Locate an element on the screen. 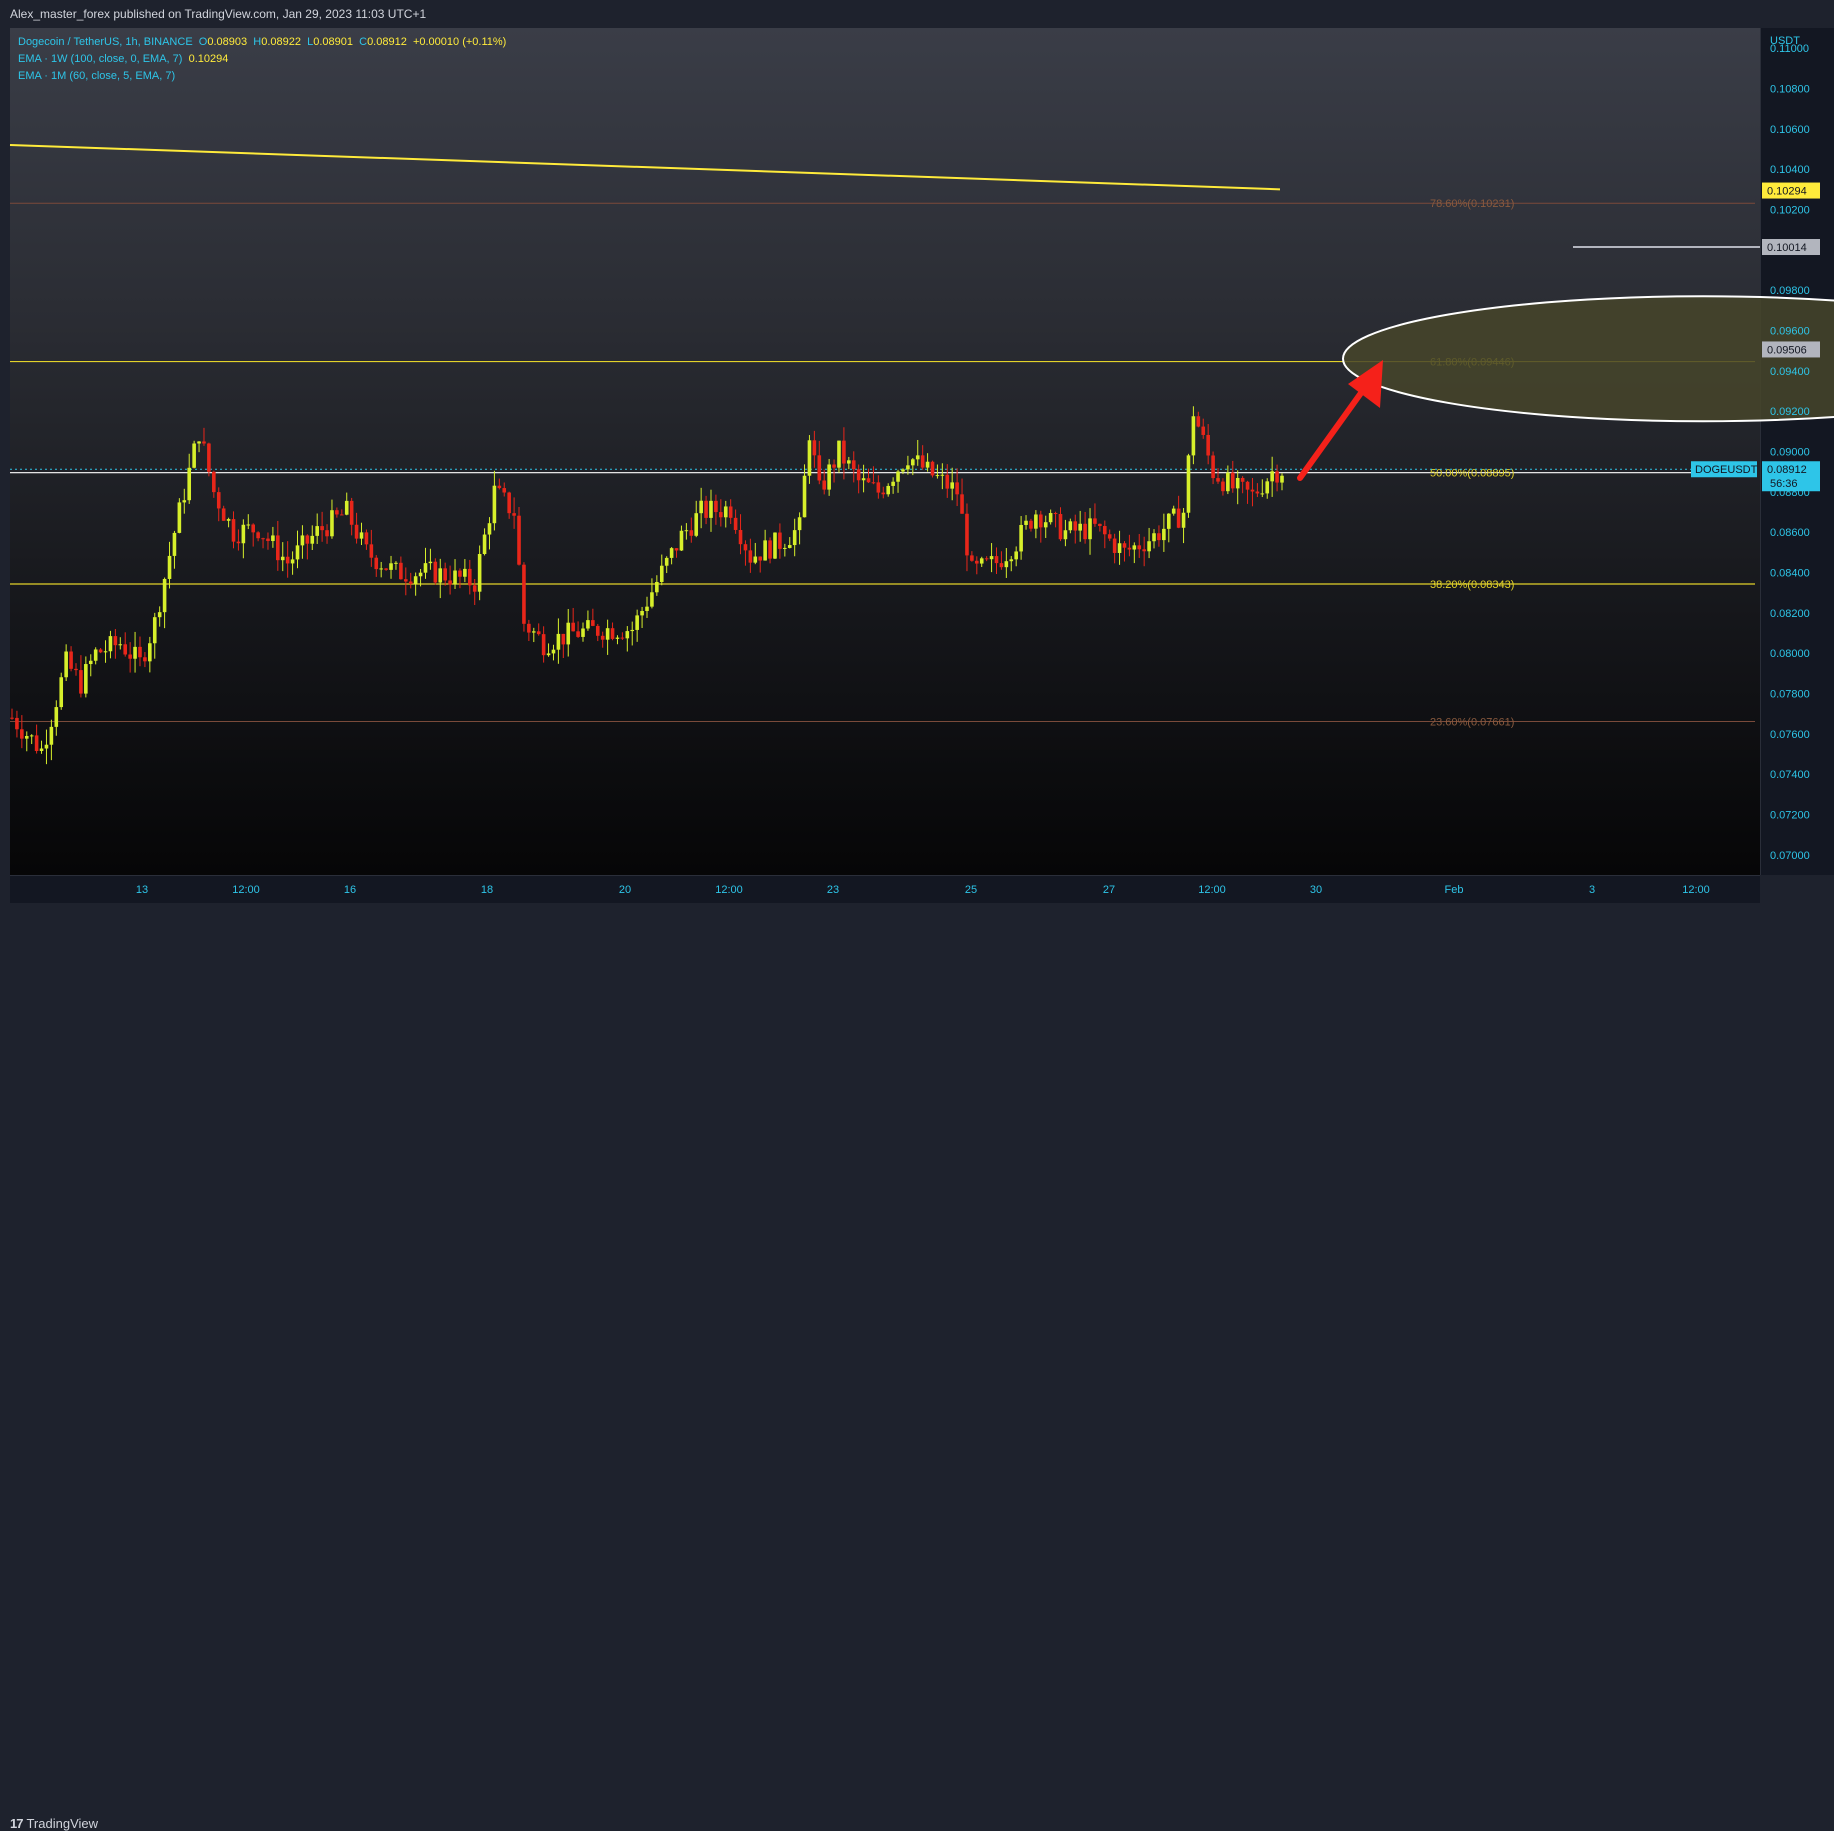  arrow-shaft is located at coordinates (1333, 432).